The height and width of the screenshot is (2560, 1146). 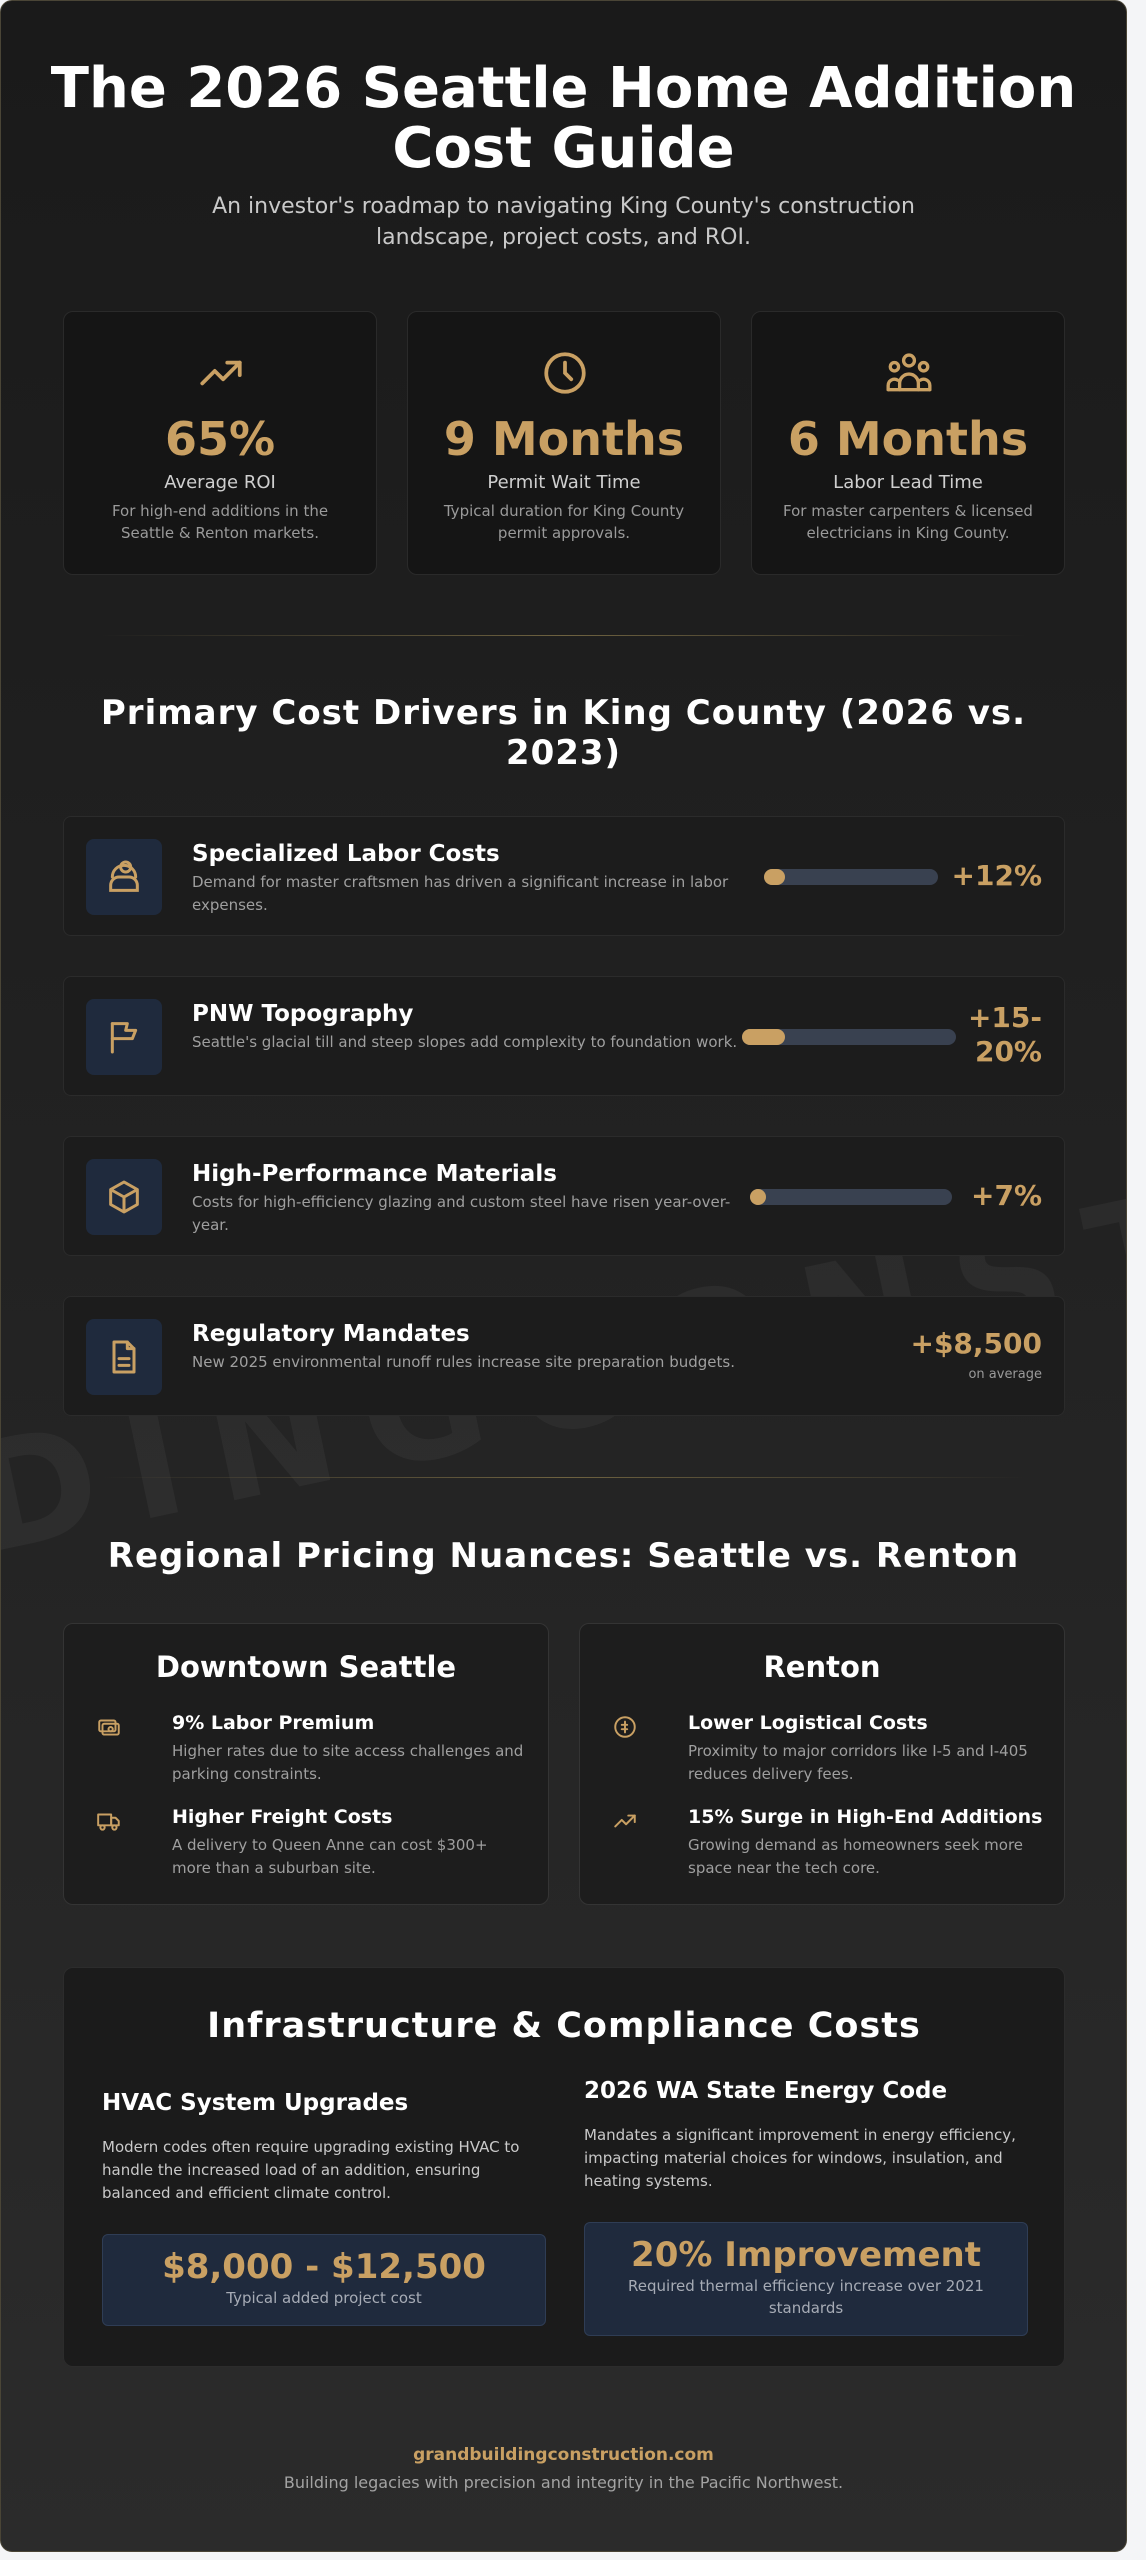 I want to click on footer-website-link: grandbuildingconstruction.com, so click(x=563, y=2455).